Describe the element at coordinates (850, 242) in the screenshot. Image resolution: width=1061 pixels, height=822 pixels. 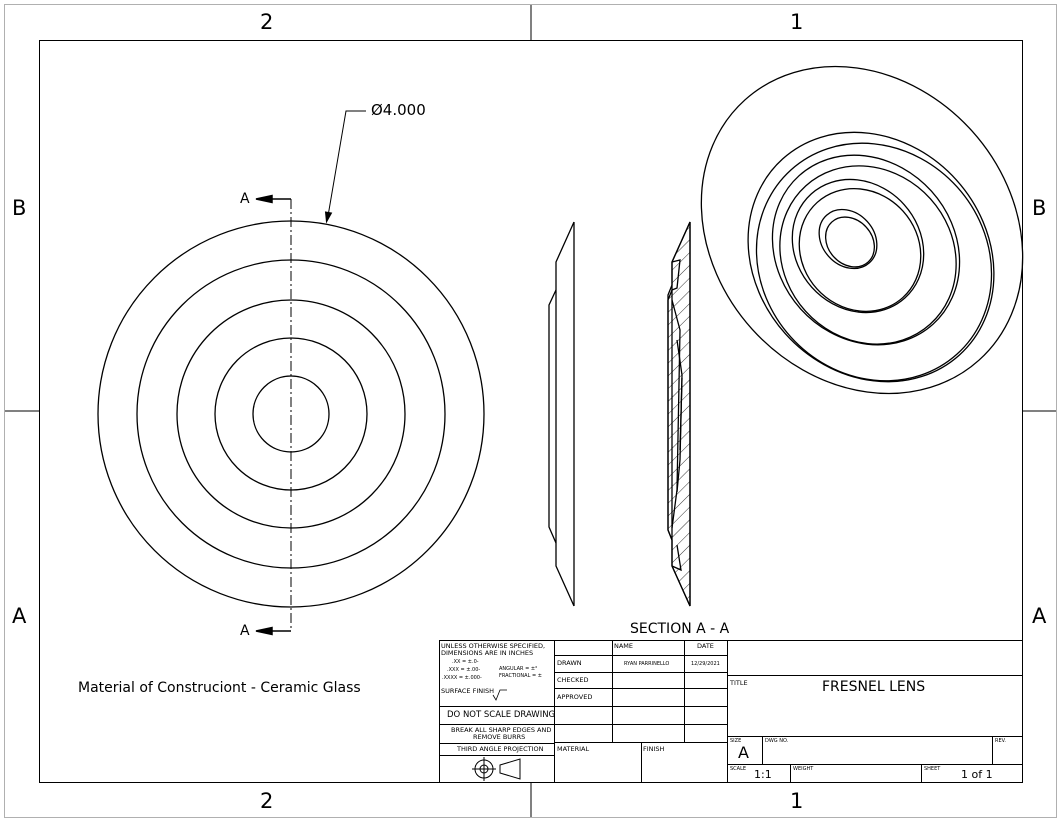
I see `iso-ring-5b` at that location.